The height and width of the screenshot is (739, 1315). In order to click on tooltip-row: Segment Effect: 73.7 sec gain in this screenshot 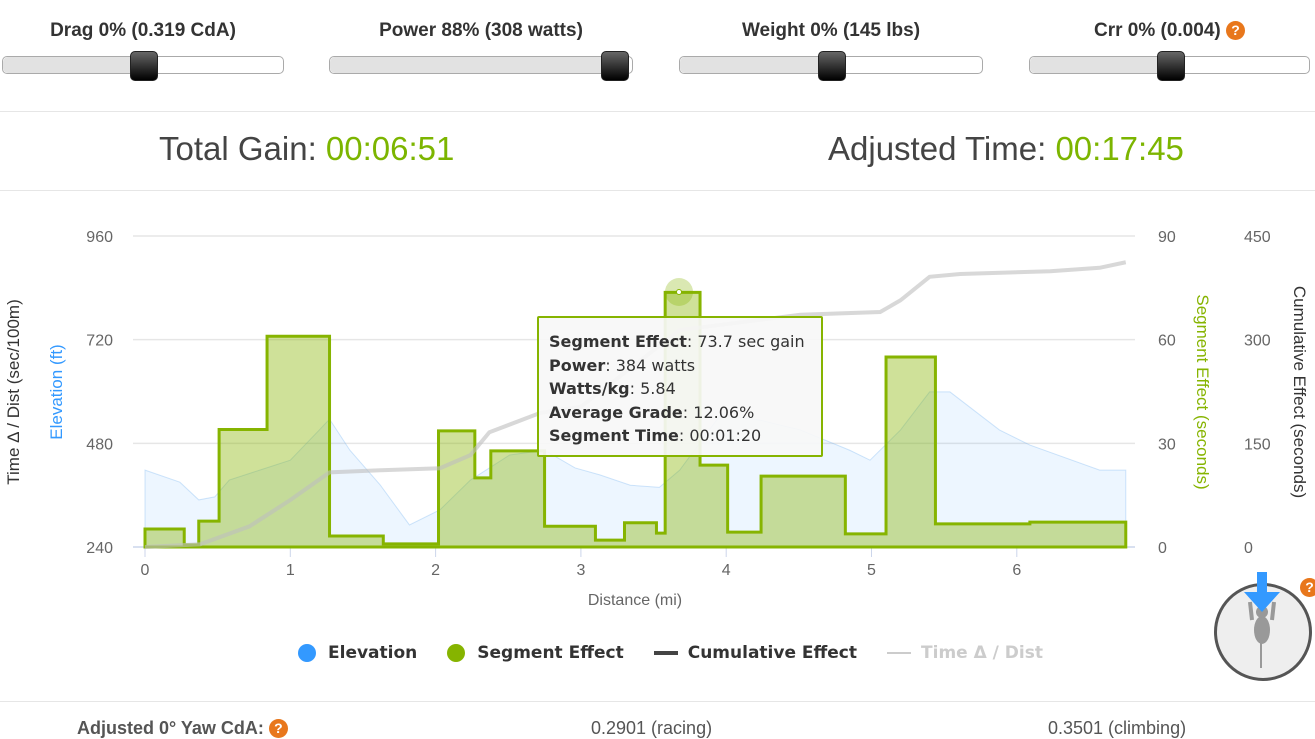, I will do `click(677, 341)`.